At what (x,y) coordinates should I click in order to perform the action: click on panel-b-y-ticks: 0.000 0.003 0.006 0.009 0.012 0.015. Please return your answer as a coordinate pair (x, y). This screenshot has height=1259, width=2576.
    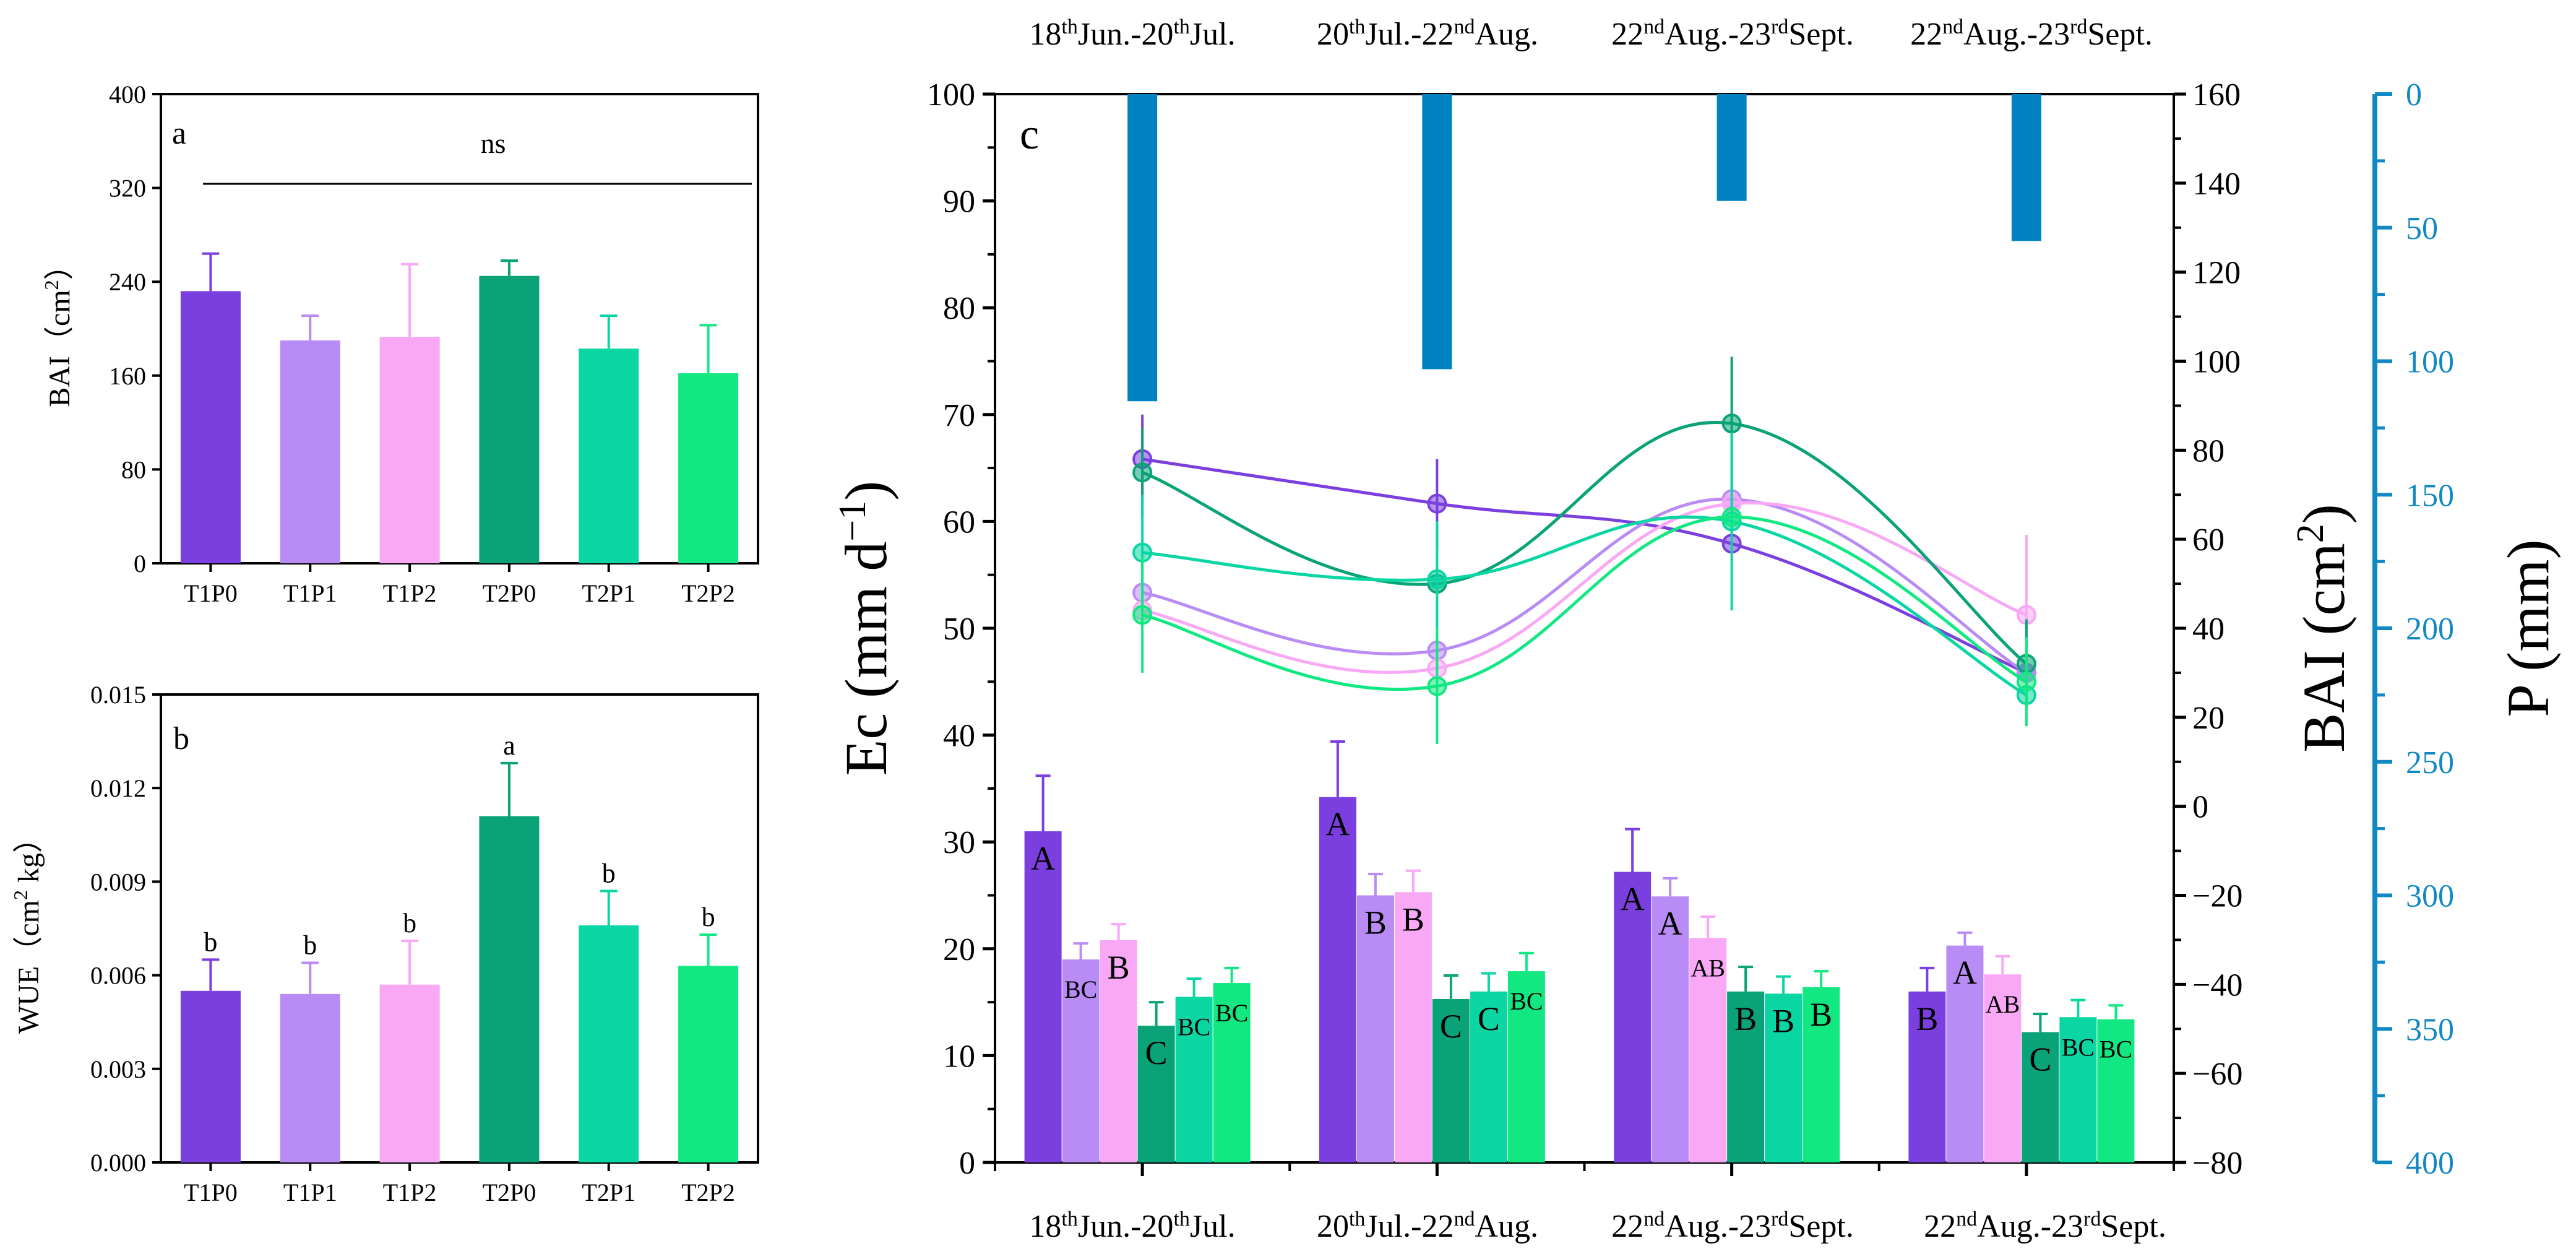
    Looking at the image, I should click on (125, 929).